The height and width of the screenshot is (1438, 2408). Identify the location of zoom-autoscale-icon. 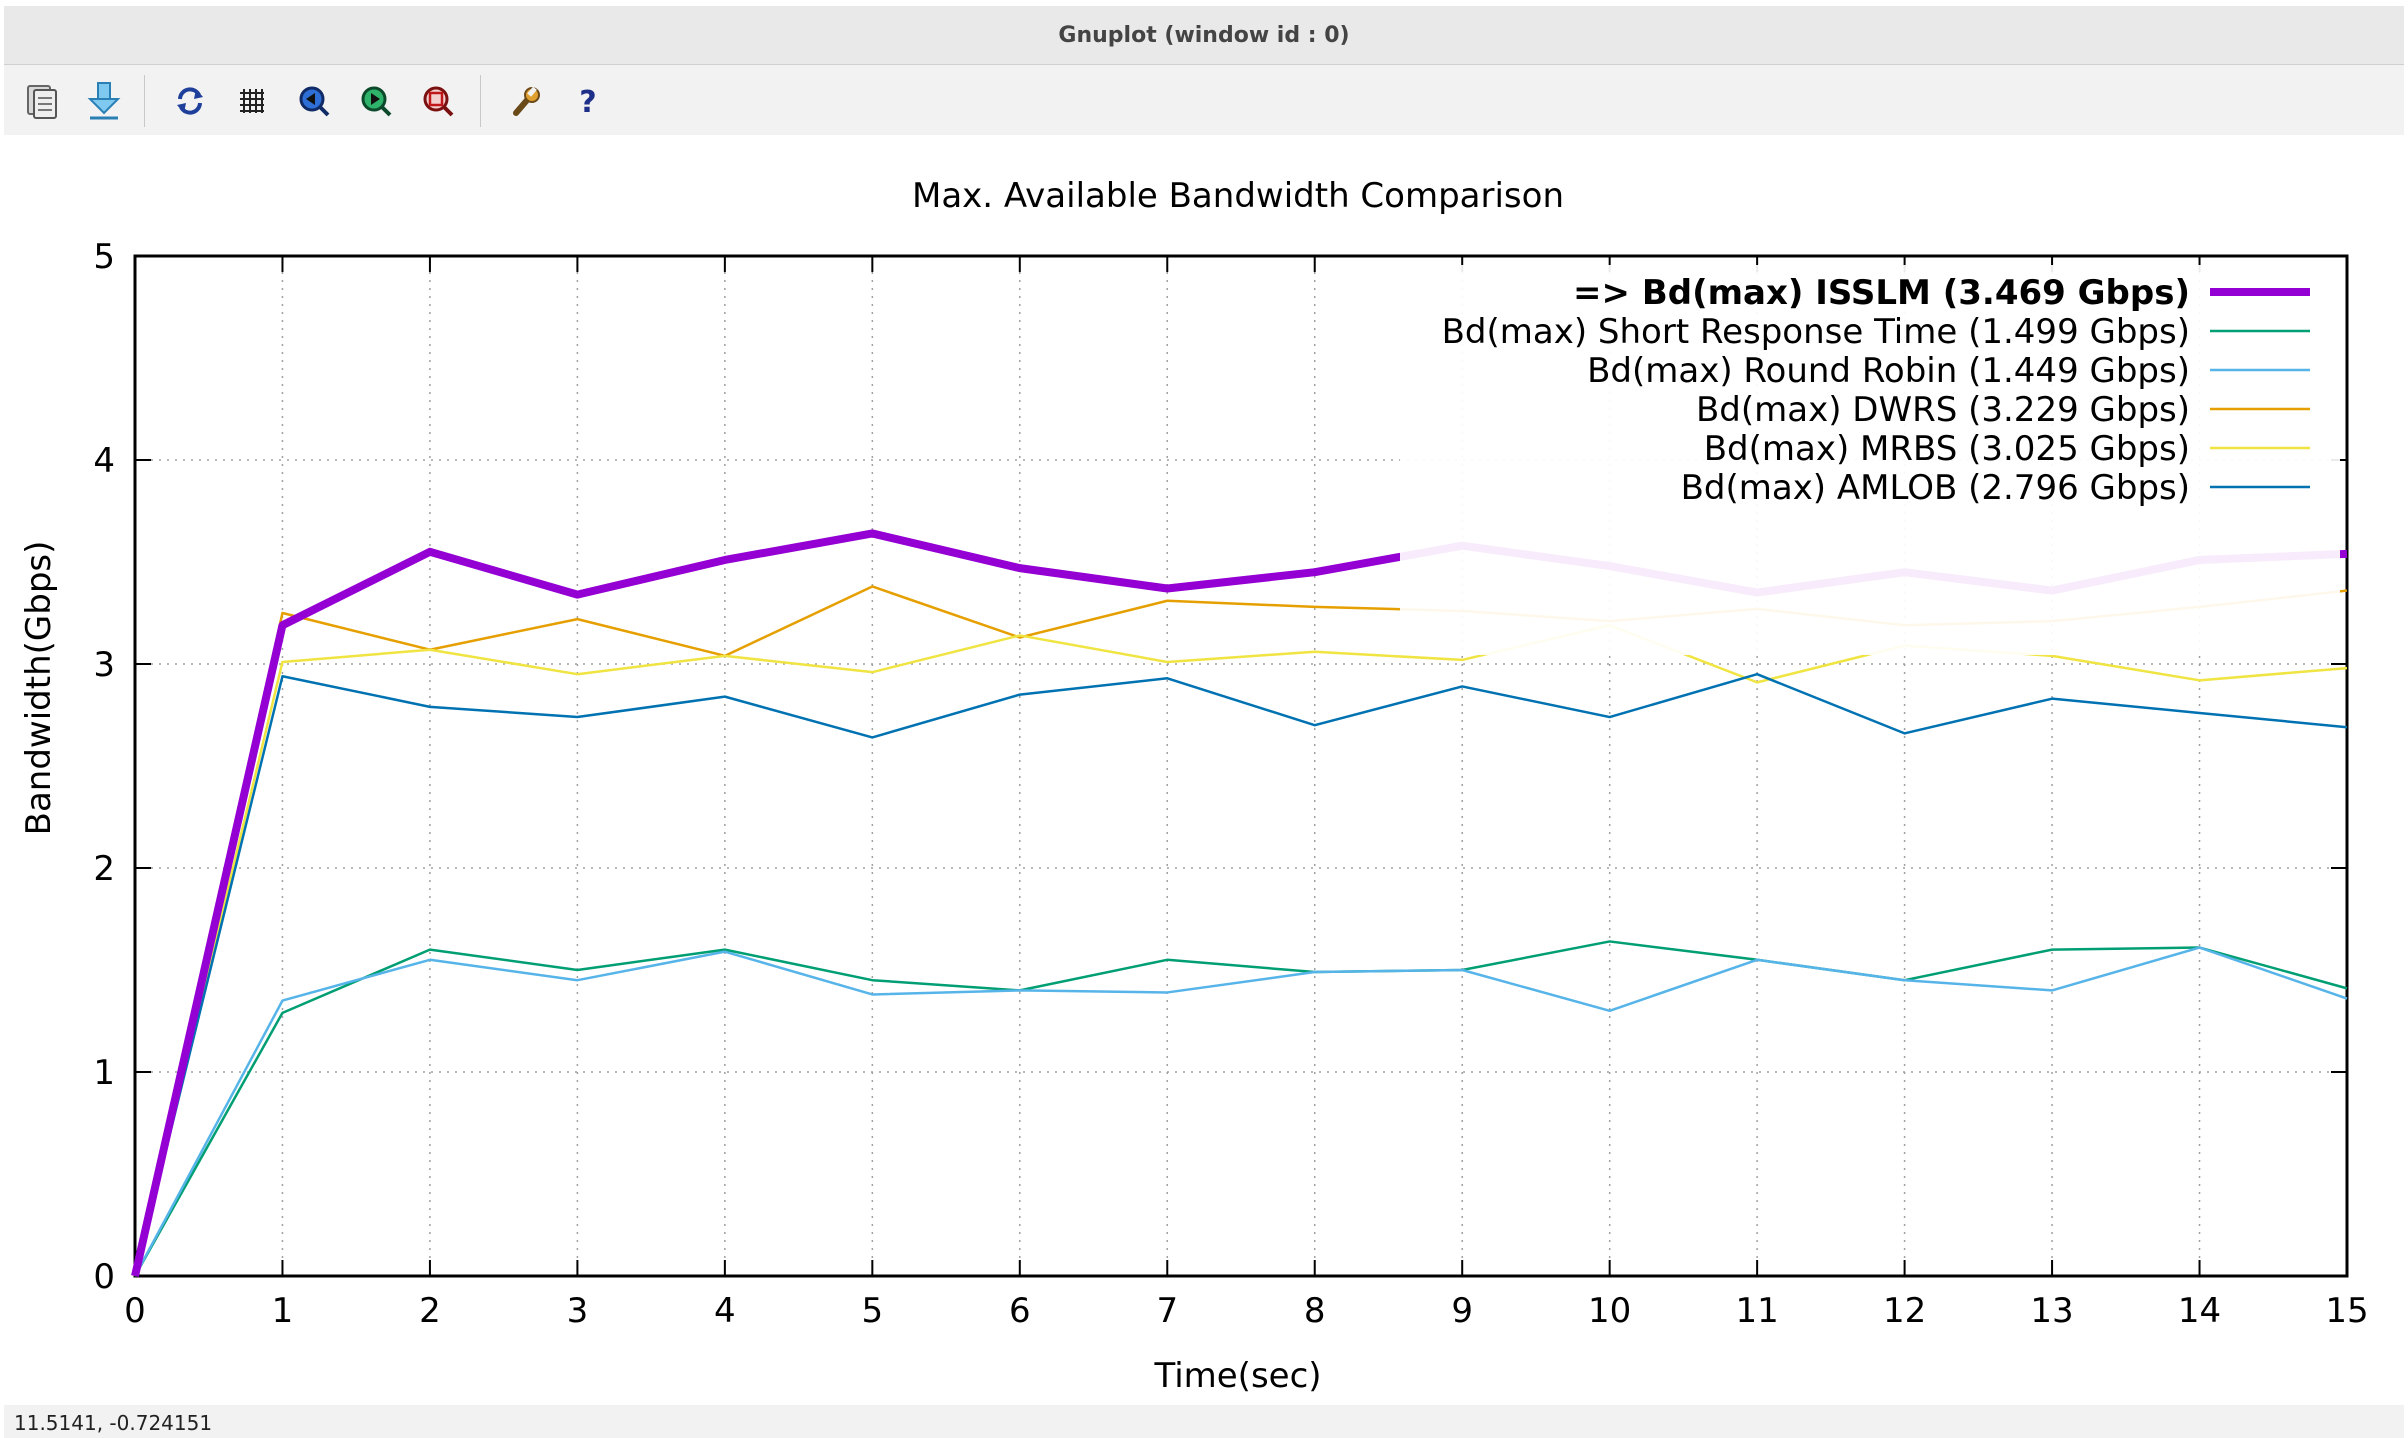
(438, 101).